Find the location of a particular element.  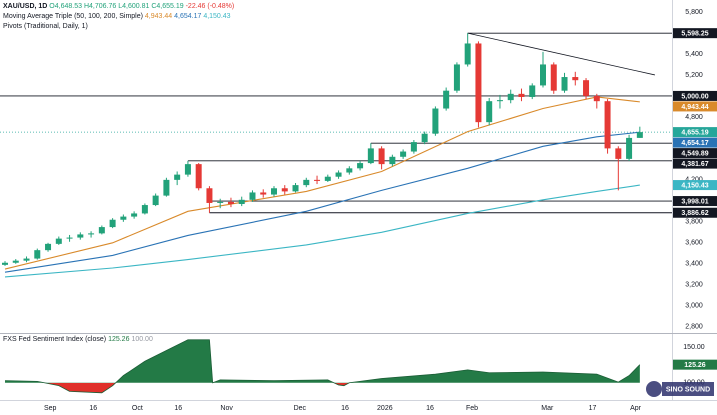

y-tick-label: 3,800 is located at coordinates (694, 222).